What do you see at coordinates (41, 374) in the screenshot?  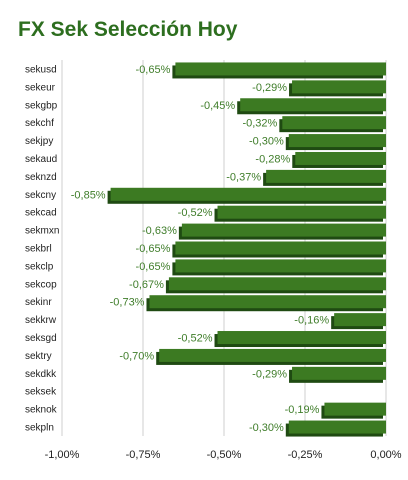 I see `category-label: sekdkk` at bounding box center [41, 374].